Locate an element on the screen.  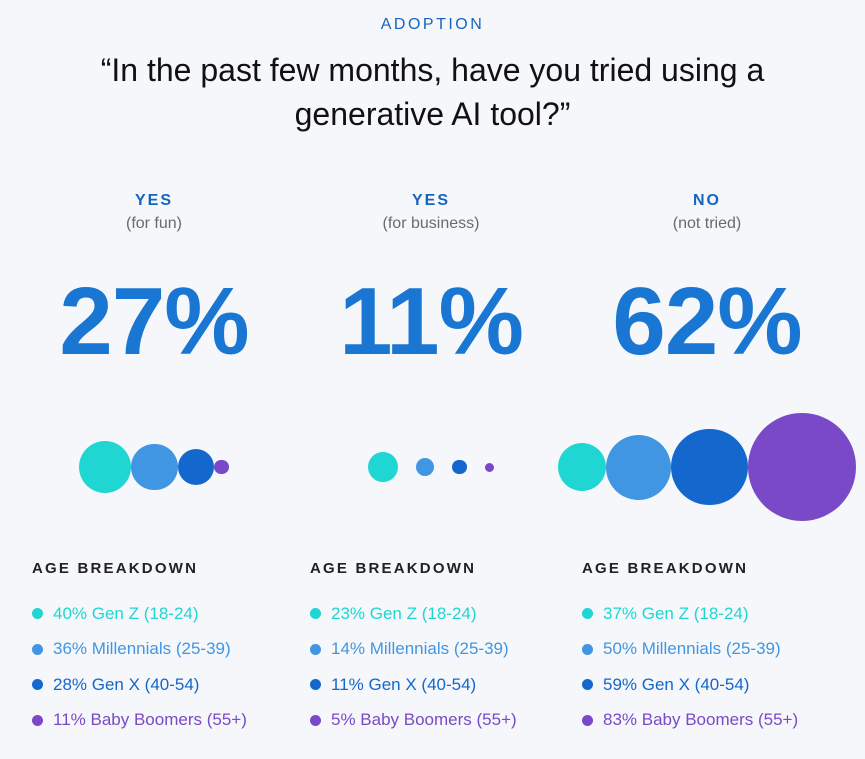
legend-item-baby-boomers: 83% Baby Boomers (55+) is located at coordinates (690, 721).